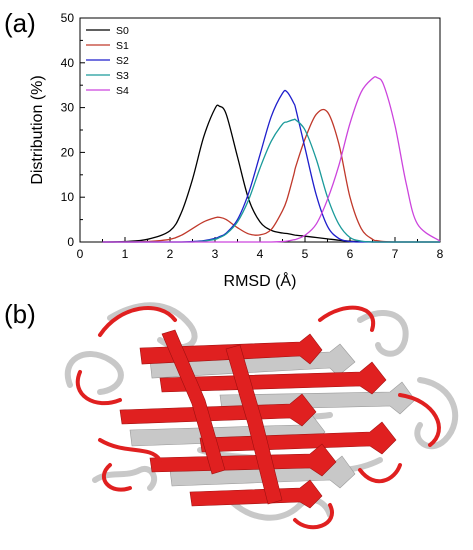  Describe the element at coordinates (122, 61) in the screenshot. I see `legend-label-s2: S2` at that location.